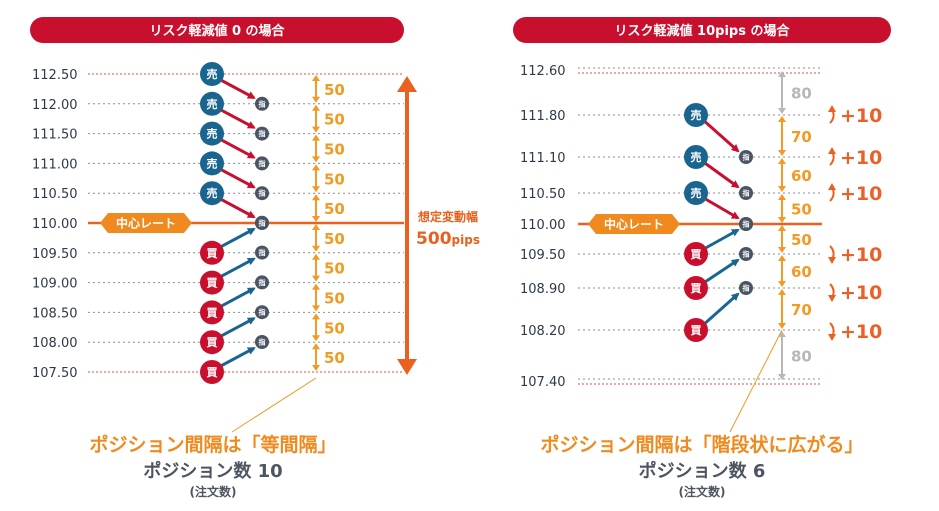  Describe the element at coordinates (795, 309) in the screenshot. I see `interval-step: 70` at that location.